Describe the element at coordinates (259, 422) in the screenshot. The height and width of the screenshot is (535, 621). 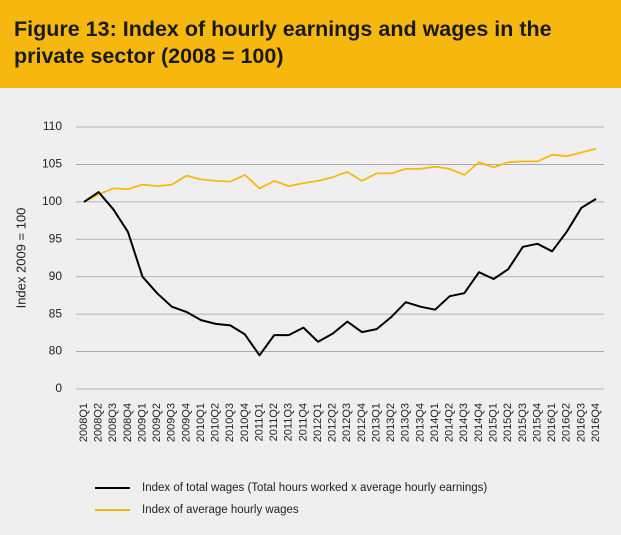
I see `x-tick-label: 2011Q1` at that location.